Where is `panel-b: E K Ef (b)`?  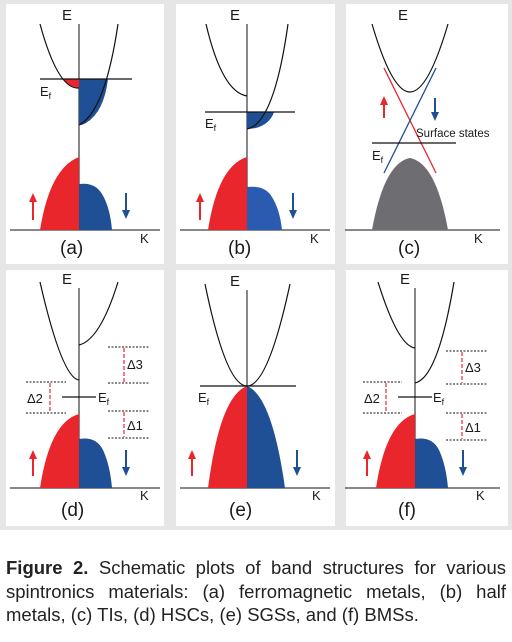
panel-b: E K Ef (b) is located at coordinates (255, 134).